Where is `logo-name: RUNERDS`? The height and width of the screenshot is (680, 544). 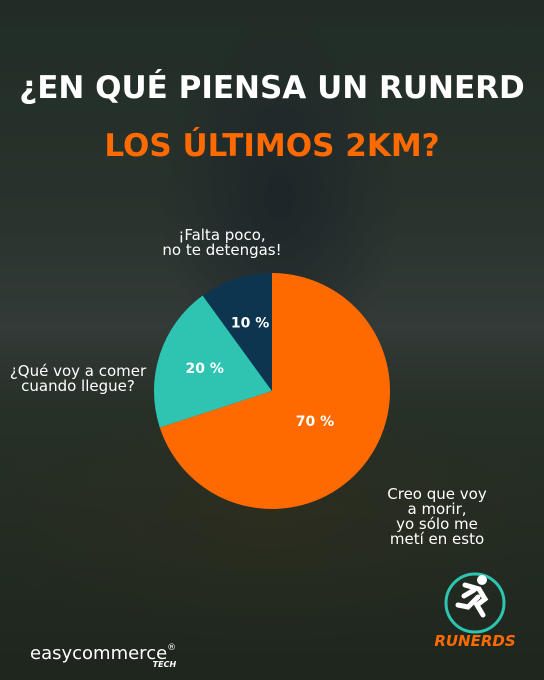
logo-name: RUNERDS is located at coordinates (475, 641).